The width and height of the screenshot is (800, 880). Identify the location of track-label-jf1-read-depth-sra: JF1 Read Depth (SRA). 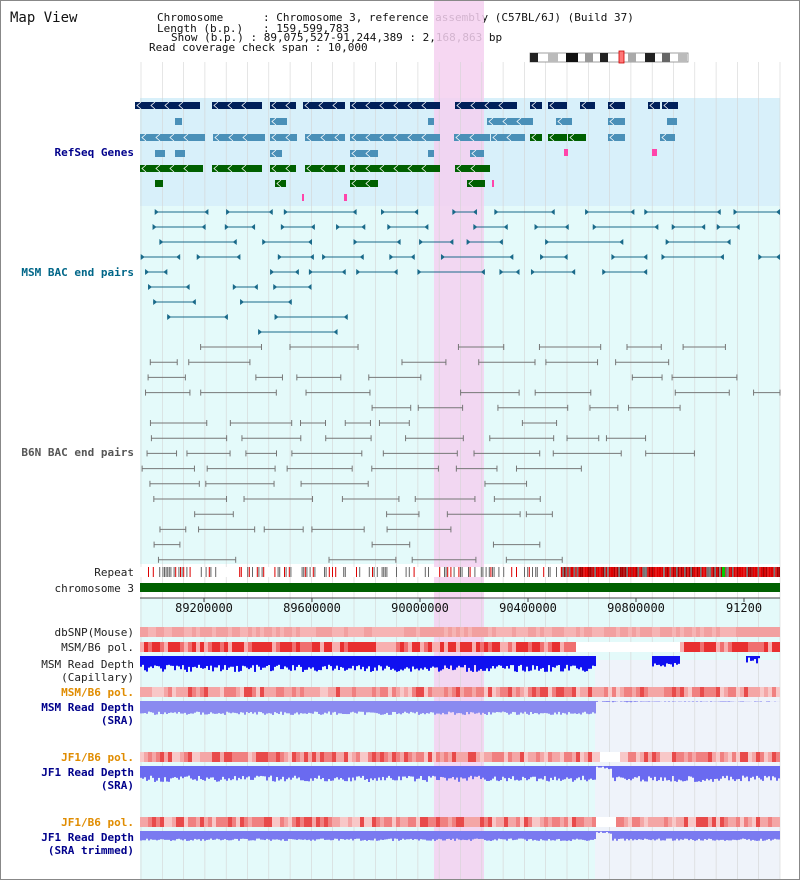
(87, 779).